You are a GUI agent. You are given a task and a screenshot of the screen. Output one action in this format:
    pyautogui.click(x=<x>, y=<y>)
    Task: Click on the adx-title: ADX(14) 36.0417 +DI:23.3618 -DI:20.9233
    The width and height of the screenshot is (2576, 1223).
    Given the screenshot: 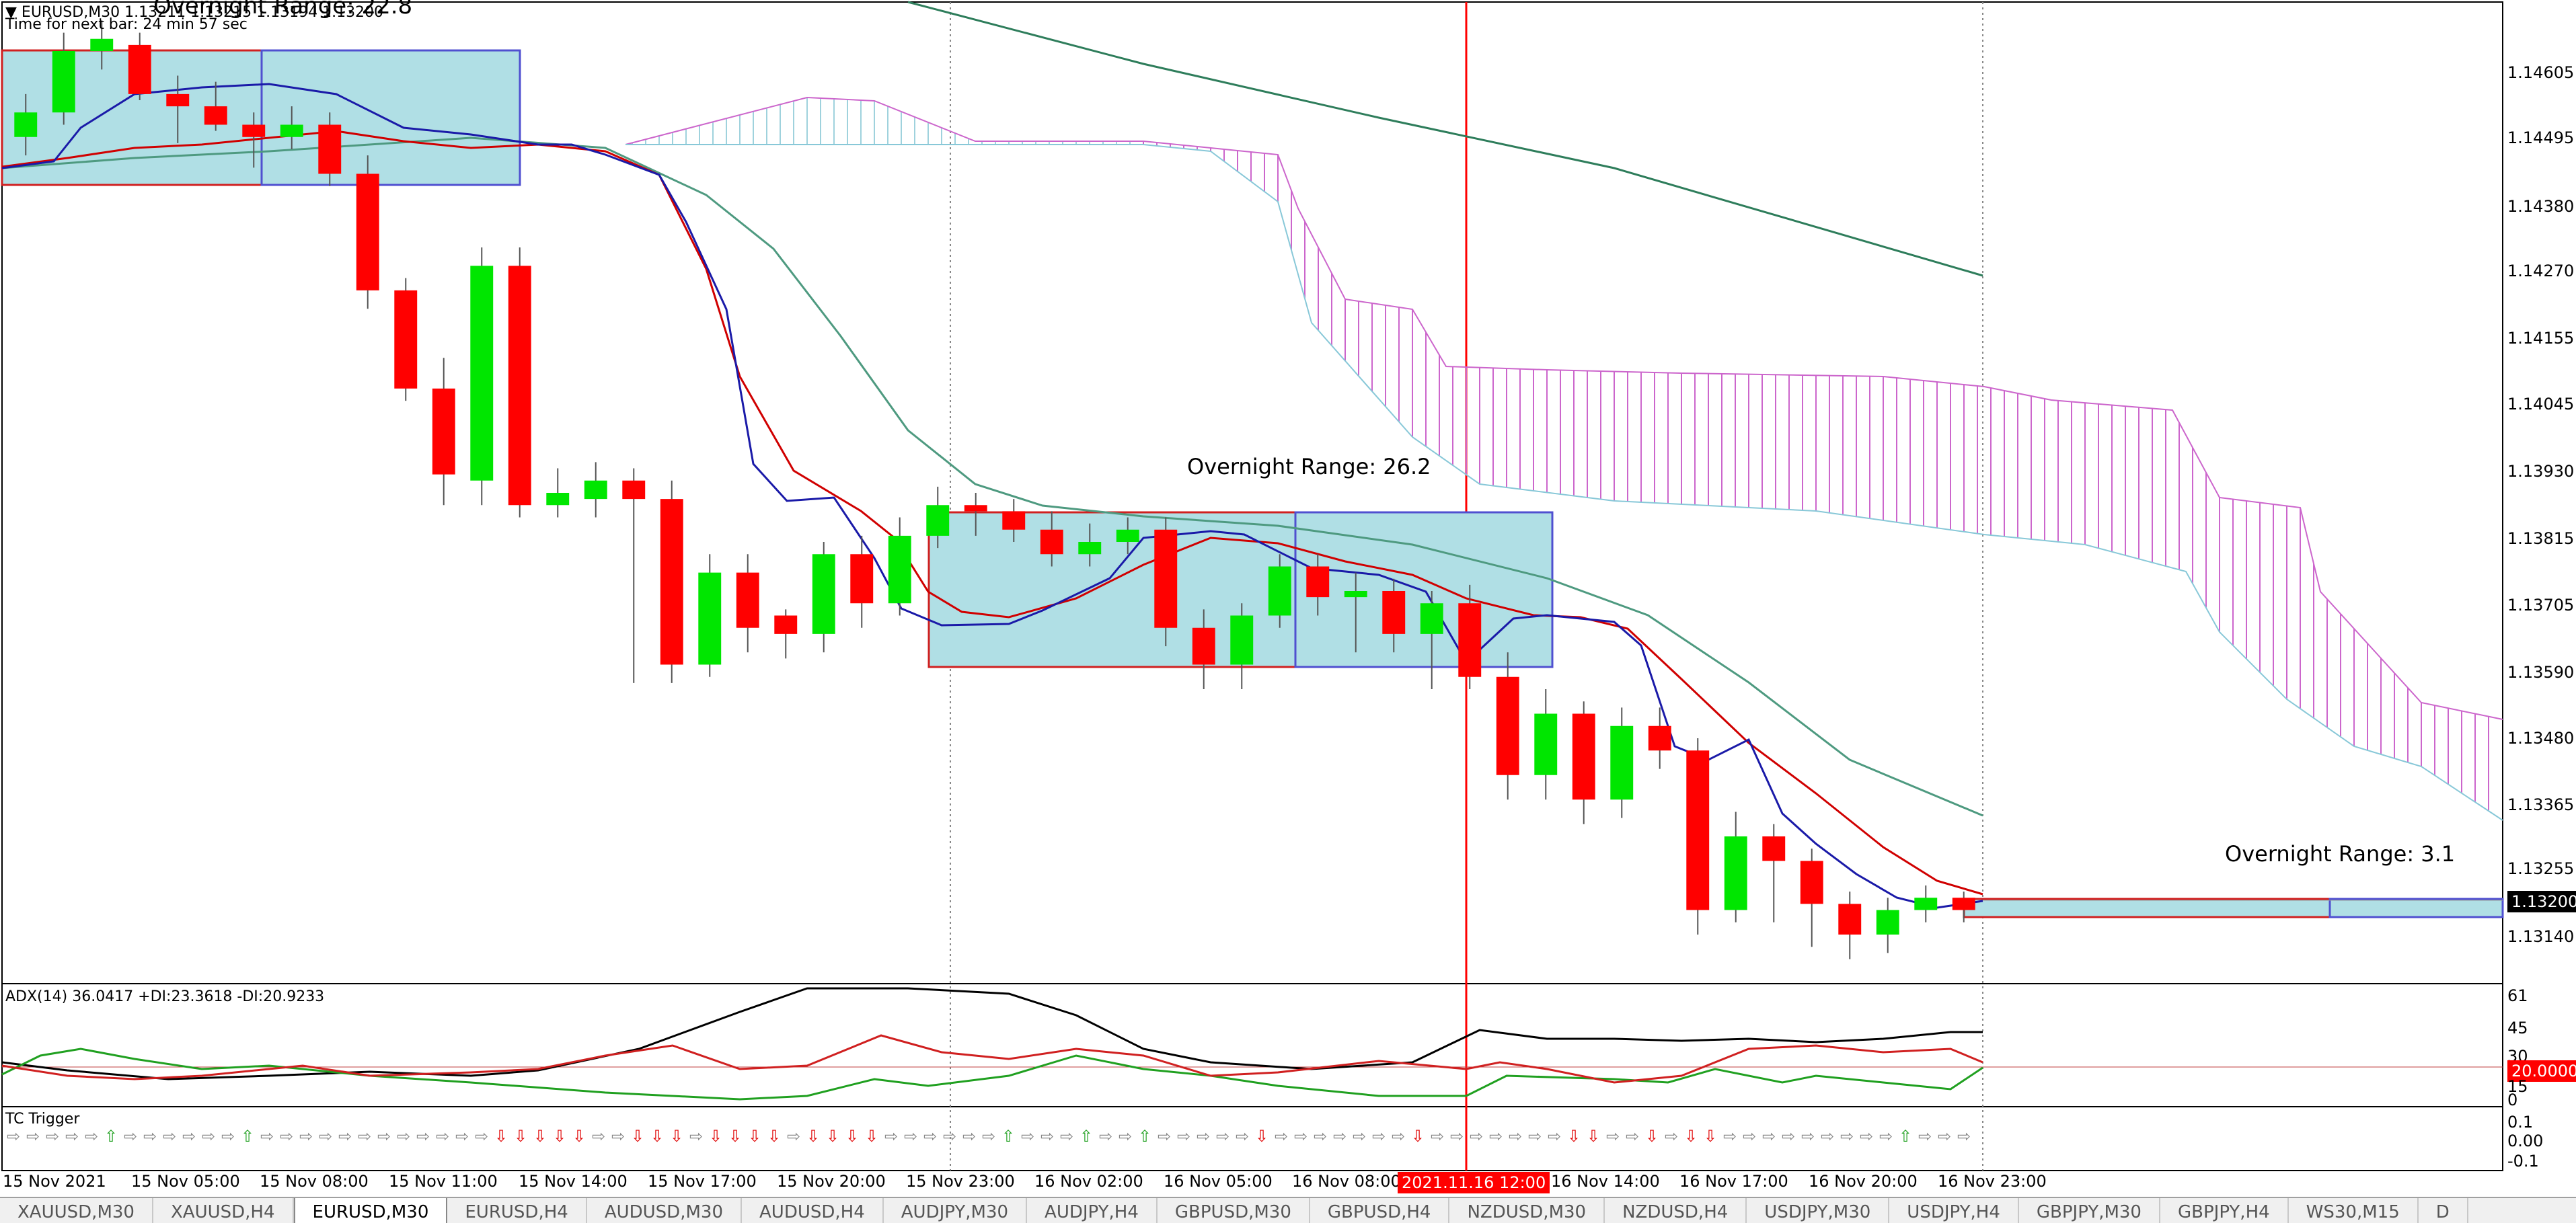 What is the action you would take?
    pyautogui.click(x=165, y=996)
    